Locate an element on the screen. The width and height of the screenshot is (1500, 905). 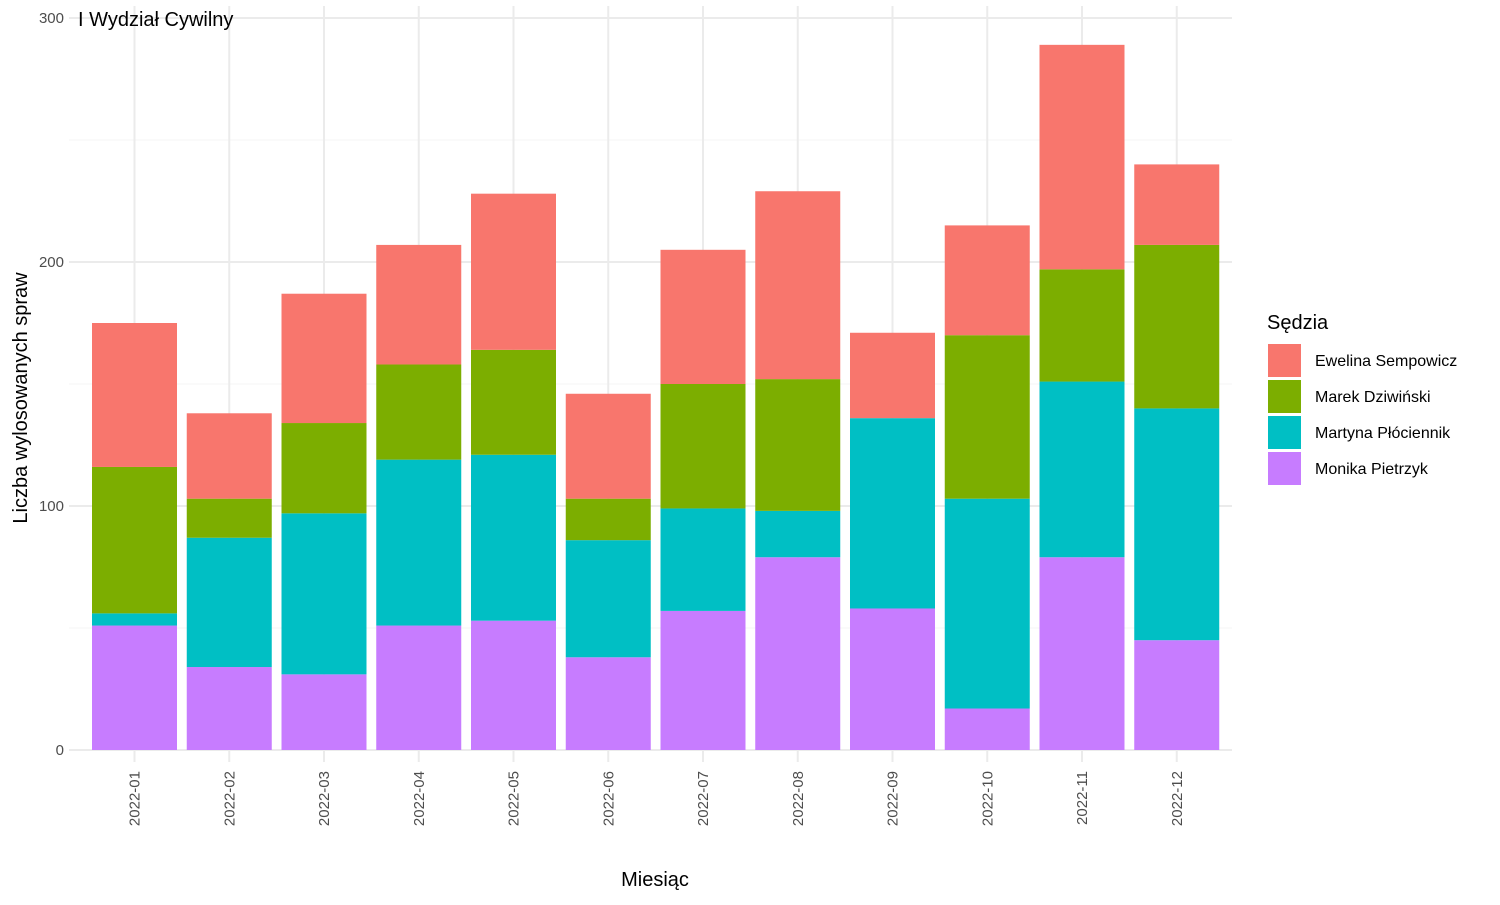
y-tick-label: 100 is located at coordinates (51, 506).